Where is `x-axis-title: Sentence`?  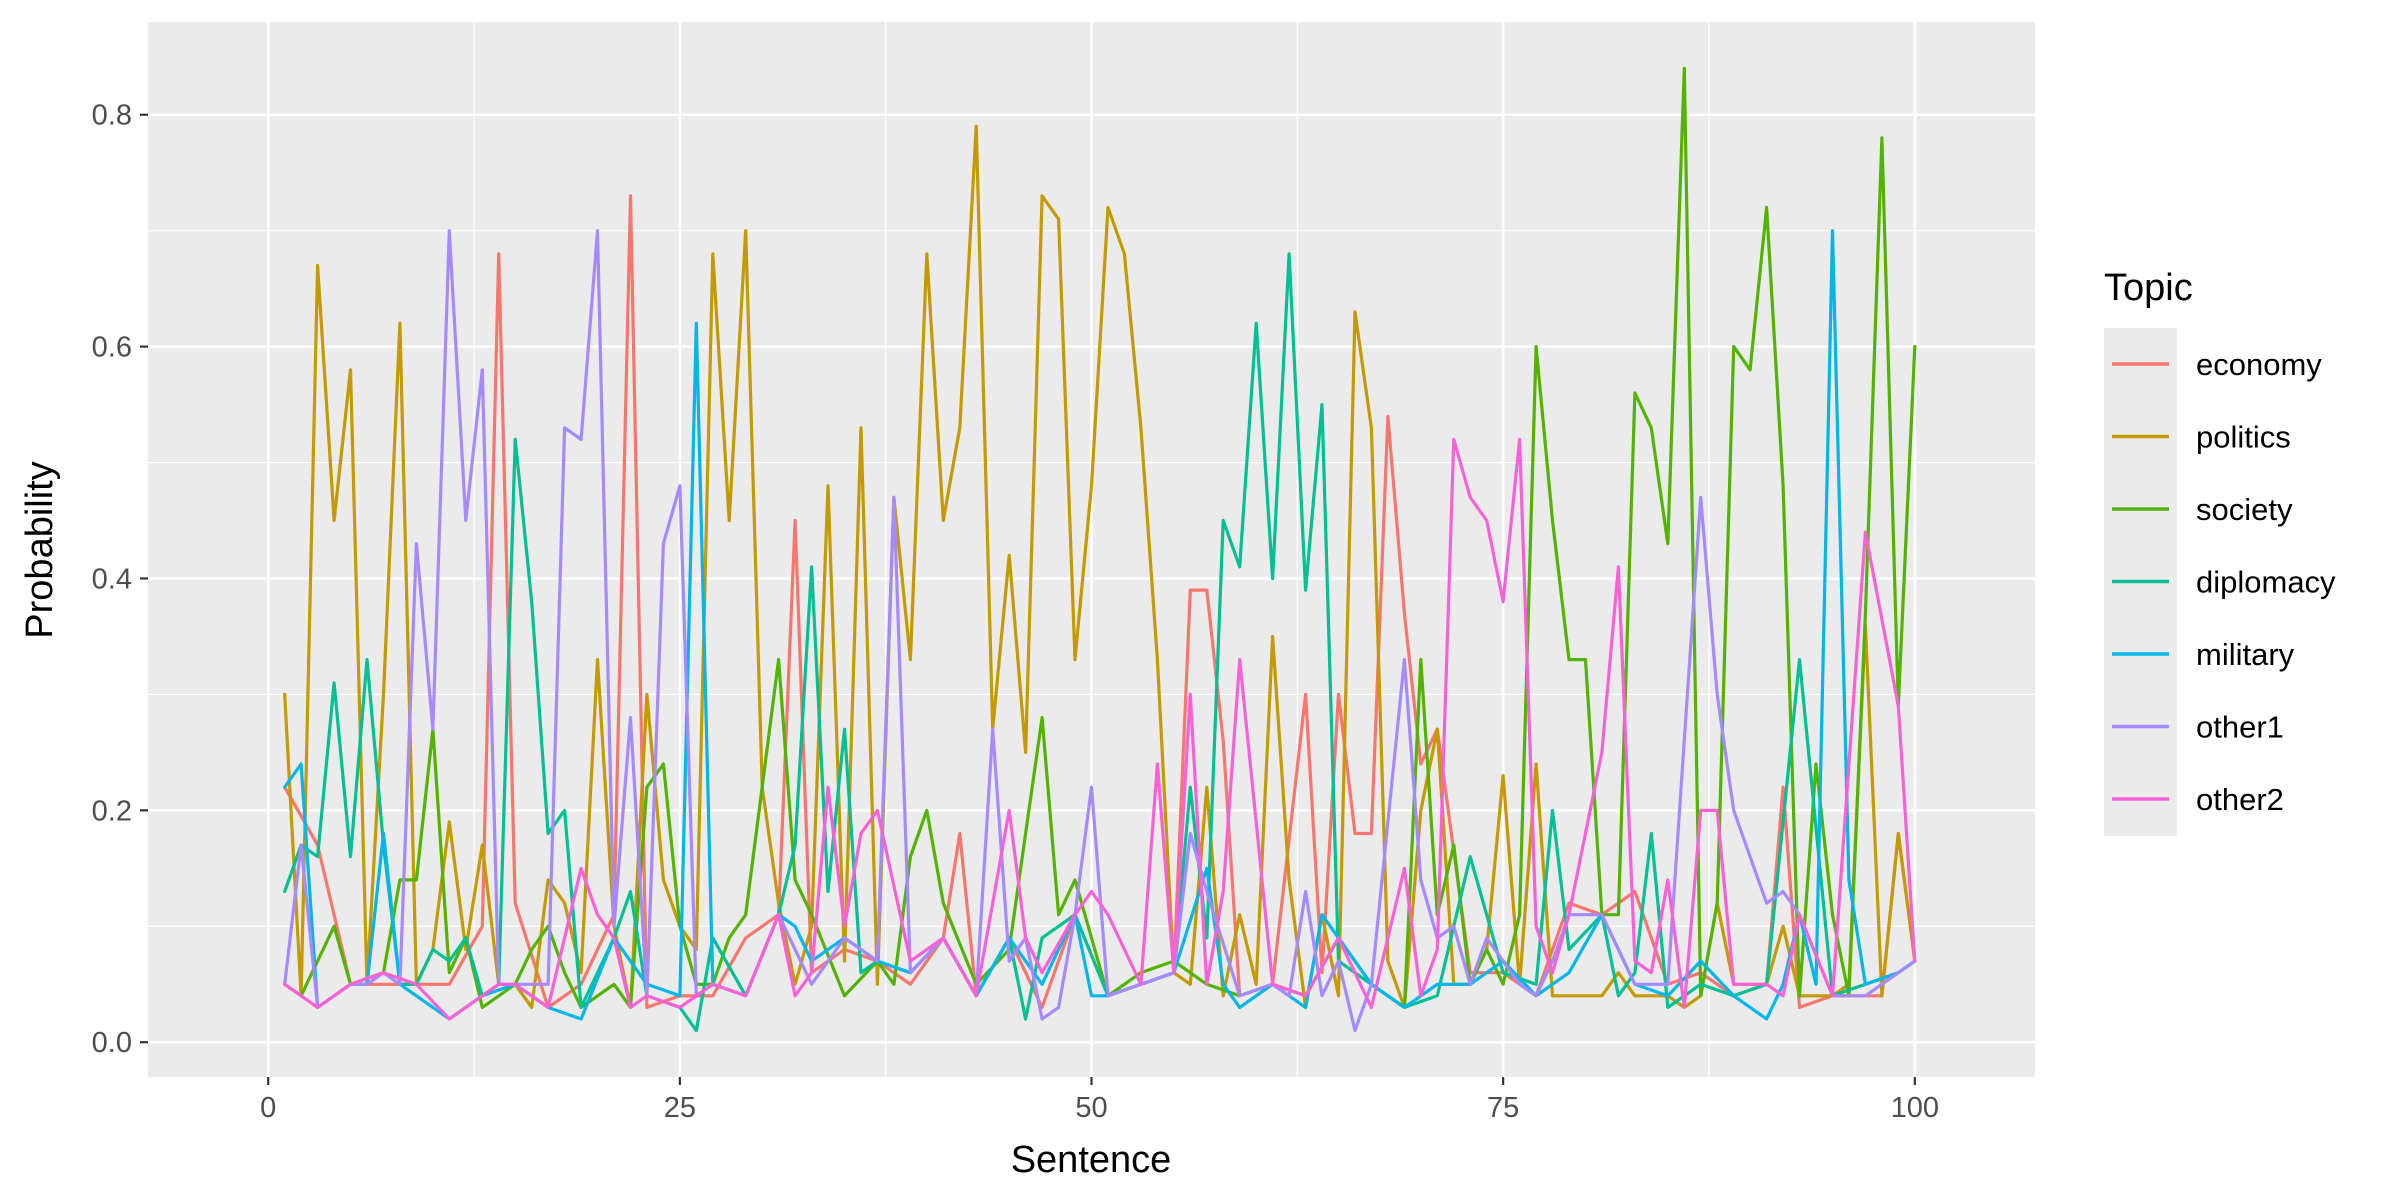 x-axis-title: Sentence is located at coordinates (1091, 1160).